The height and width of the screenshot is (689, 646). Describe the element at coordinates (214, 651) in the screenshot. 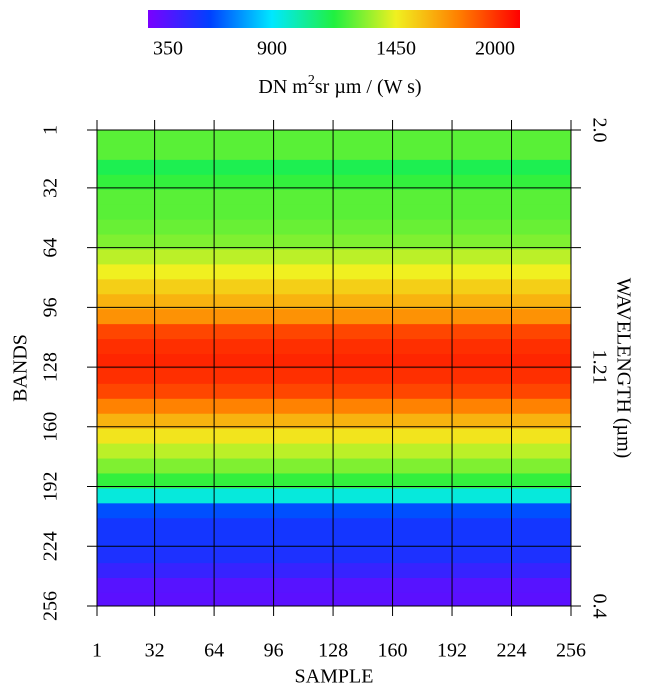

I see `x-tick-label: 64` at that location.